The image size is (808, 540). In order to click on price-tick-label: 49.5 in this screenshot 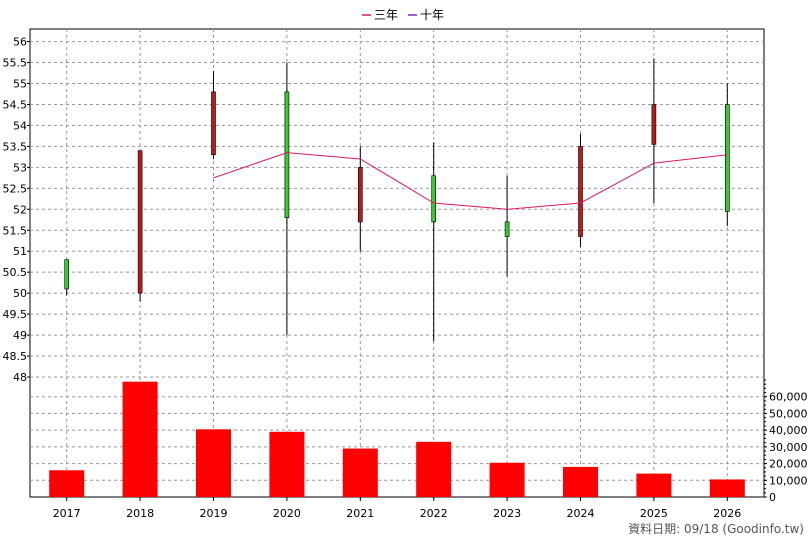, I will do `click(15, 314)`.